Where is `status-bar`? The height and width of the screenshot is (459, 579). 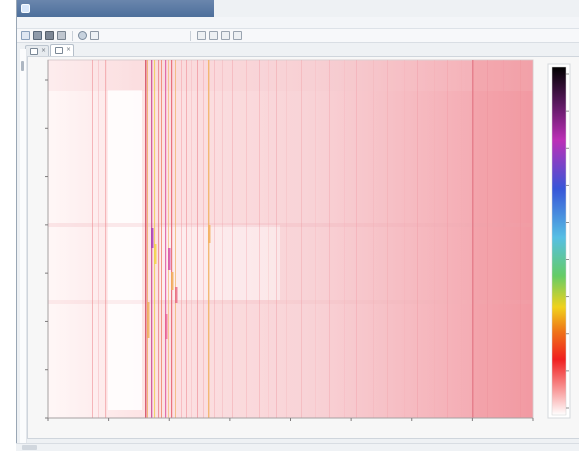 status-bar is located at coordinates (297, 447).